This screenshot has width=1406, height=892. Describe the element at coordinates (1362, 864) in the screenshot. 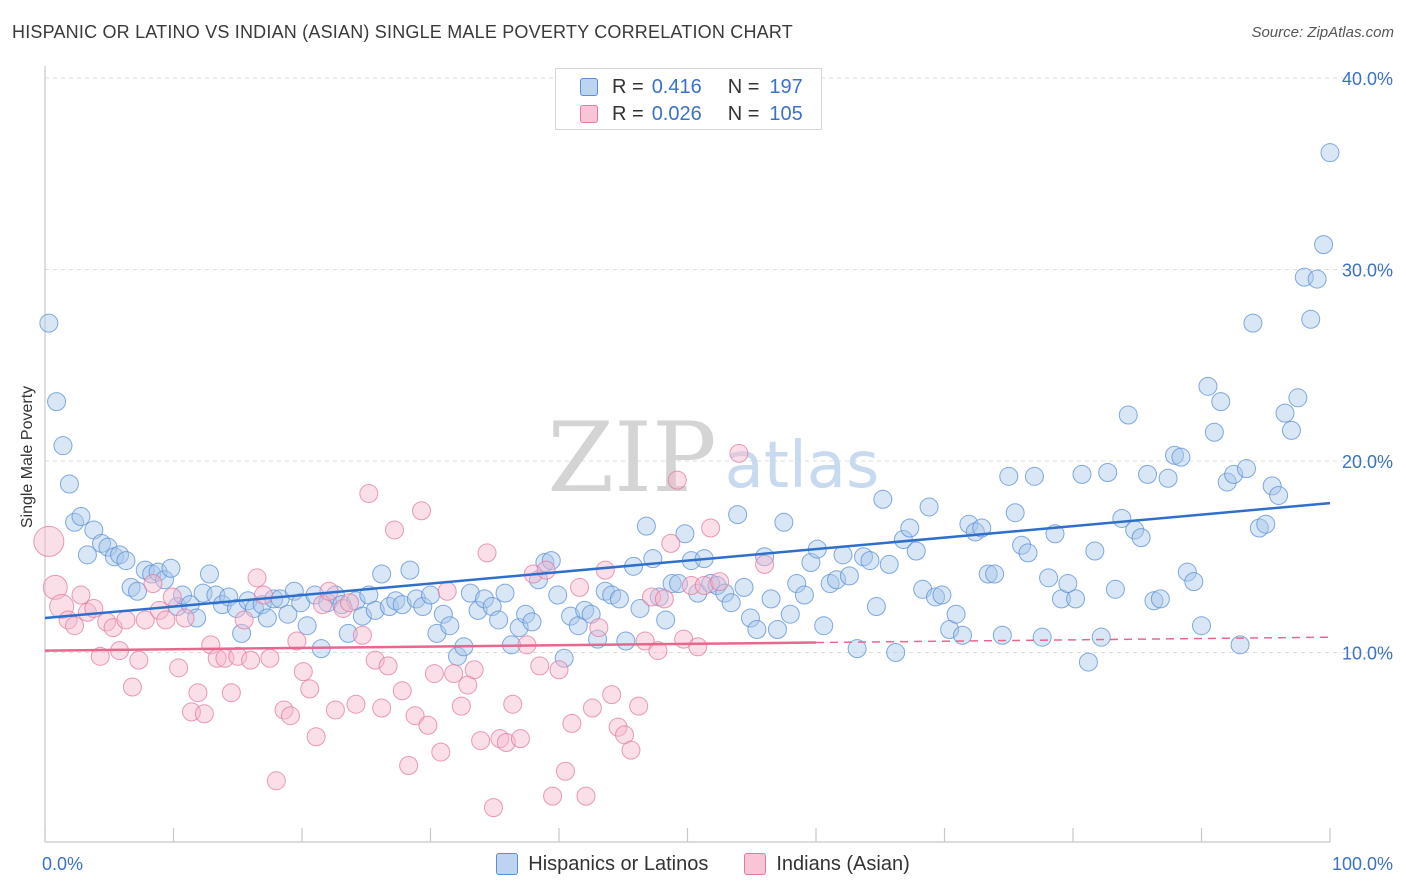

I see `x-tick-label: 100.0%` at that location.